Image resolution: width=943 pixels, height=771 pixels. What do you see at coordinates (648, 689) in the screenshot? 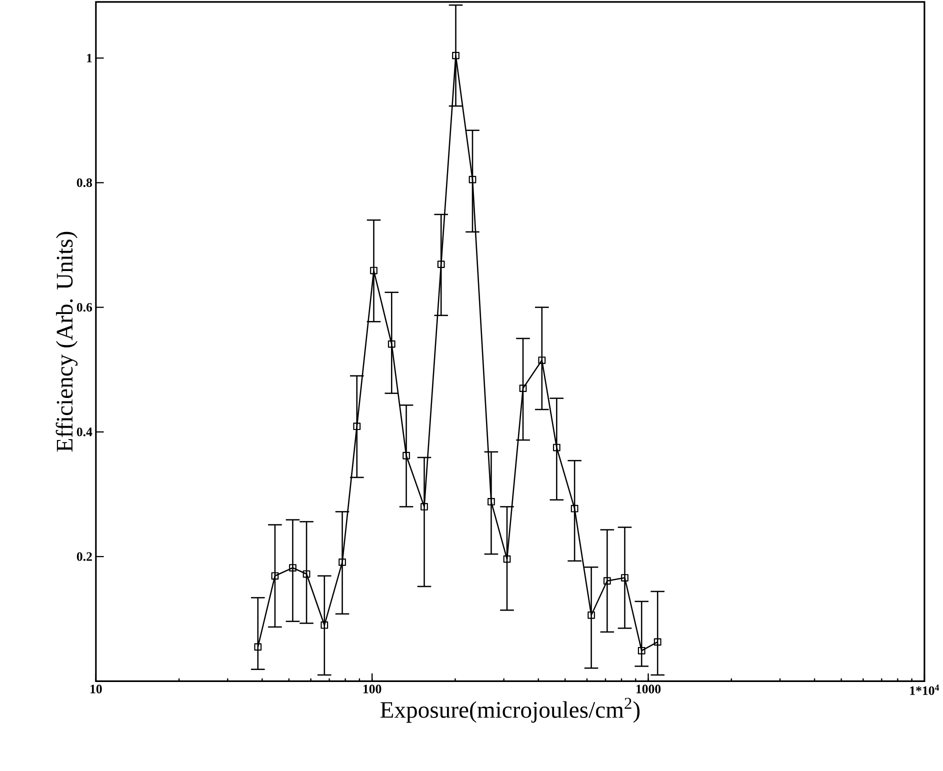
I see `x-tick-label: 1000` at bounding box center [648, 689].